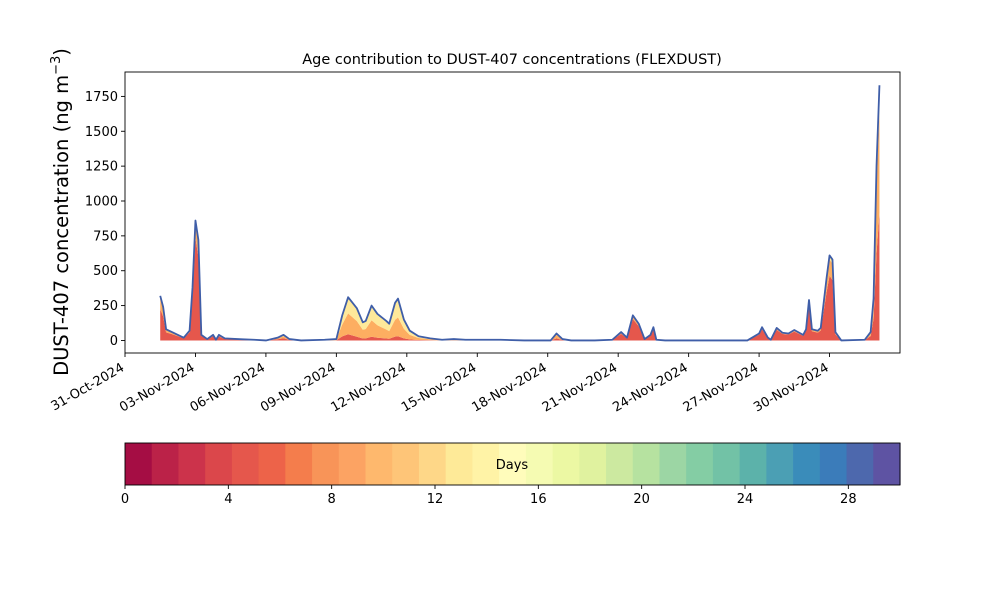 This screenshot has width=1000, height=600. What do you see at coordinates (298, 387) in the screenshot?
I see `x-tick-label: 09-Nov-2024` at bounding box center [298, 387].